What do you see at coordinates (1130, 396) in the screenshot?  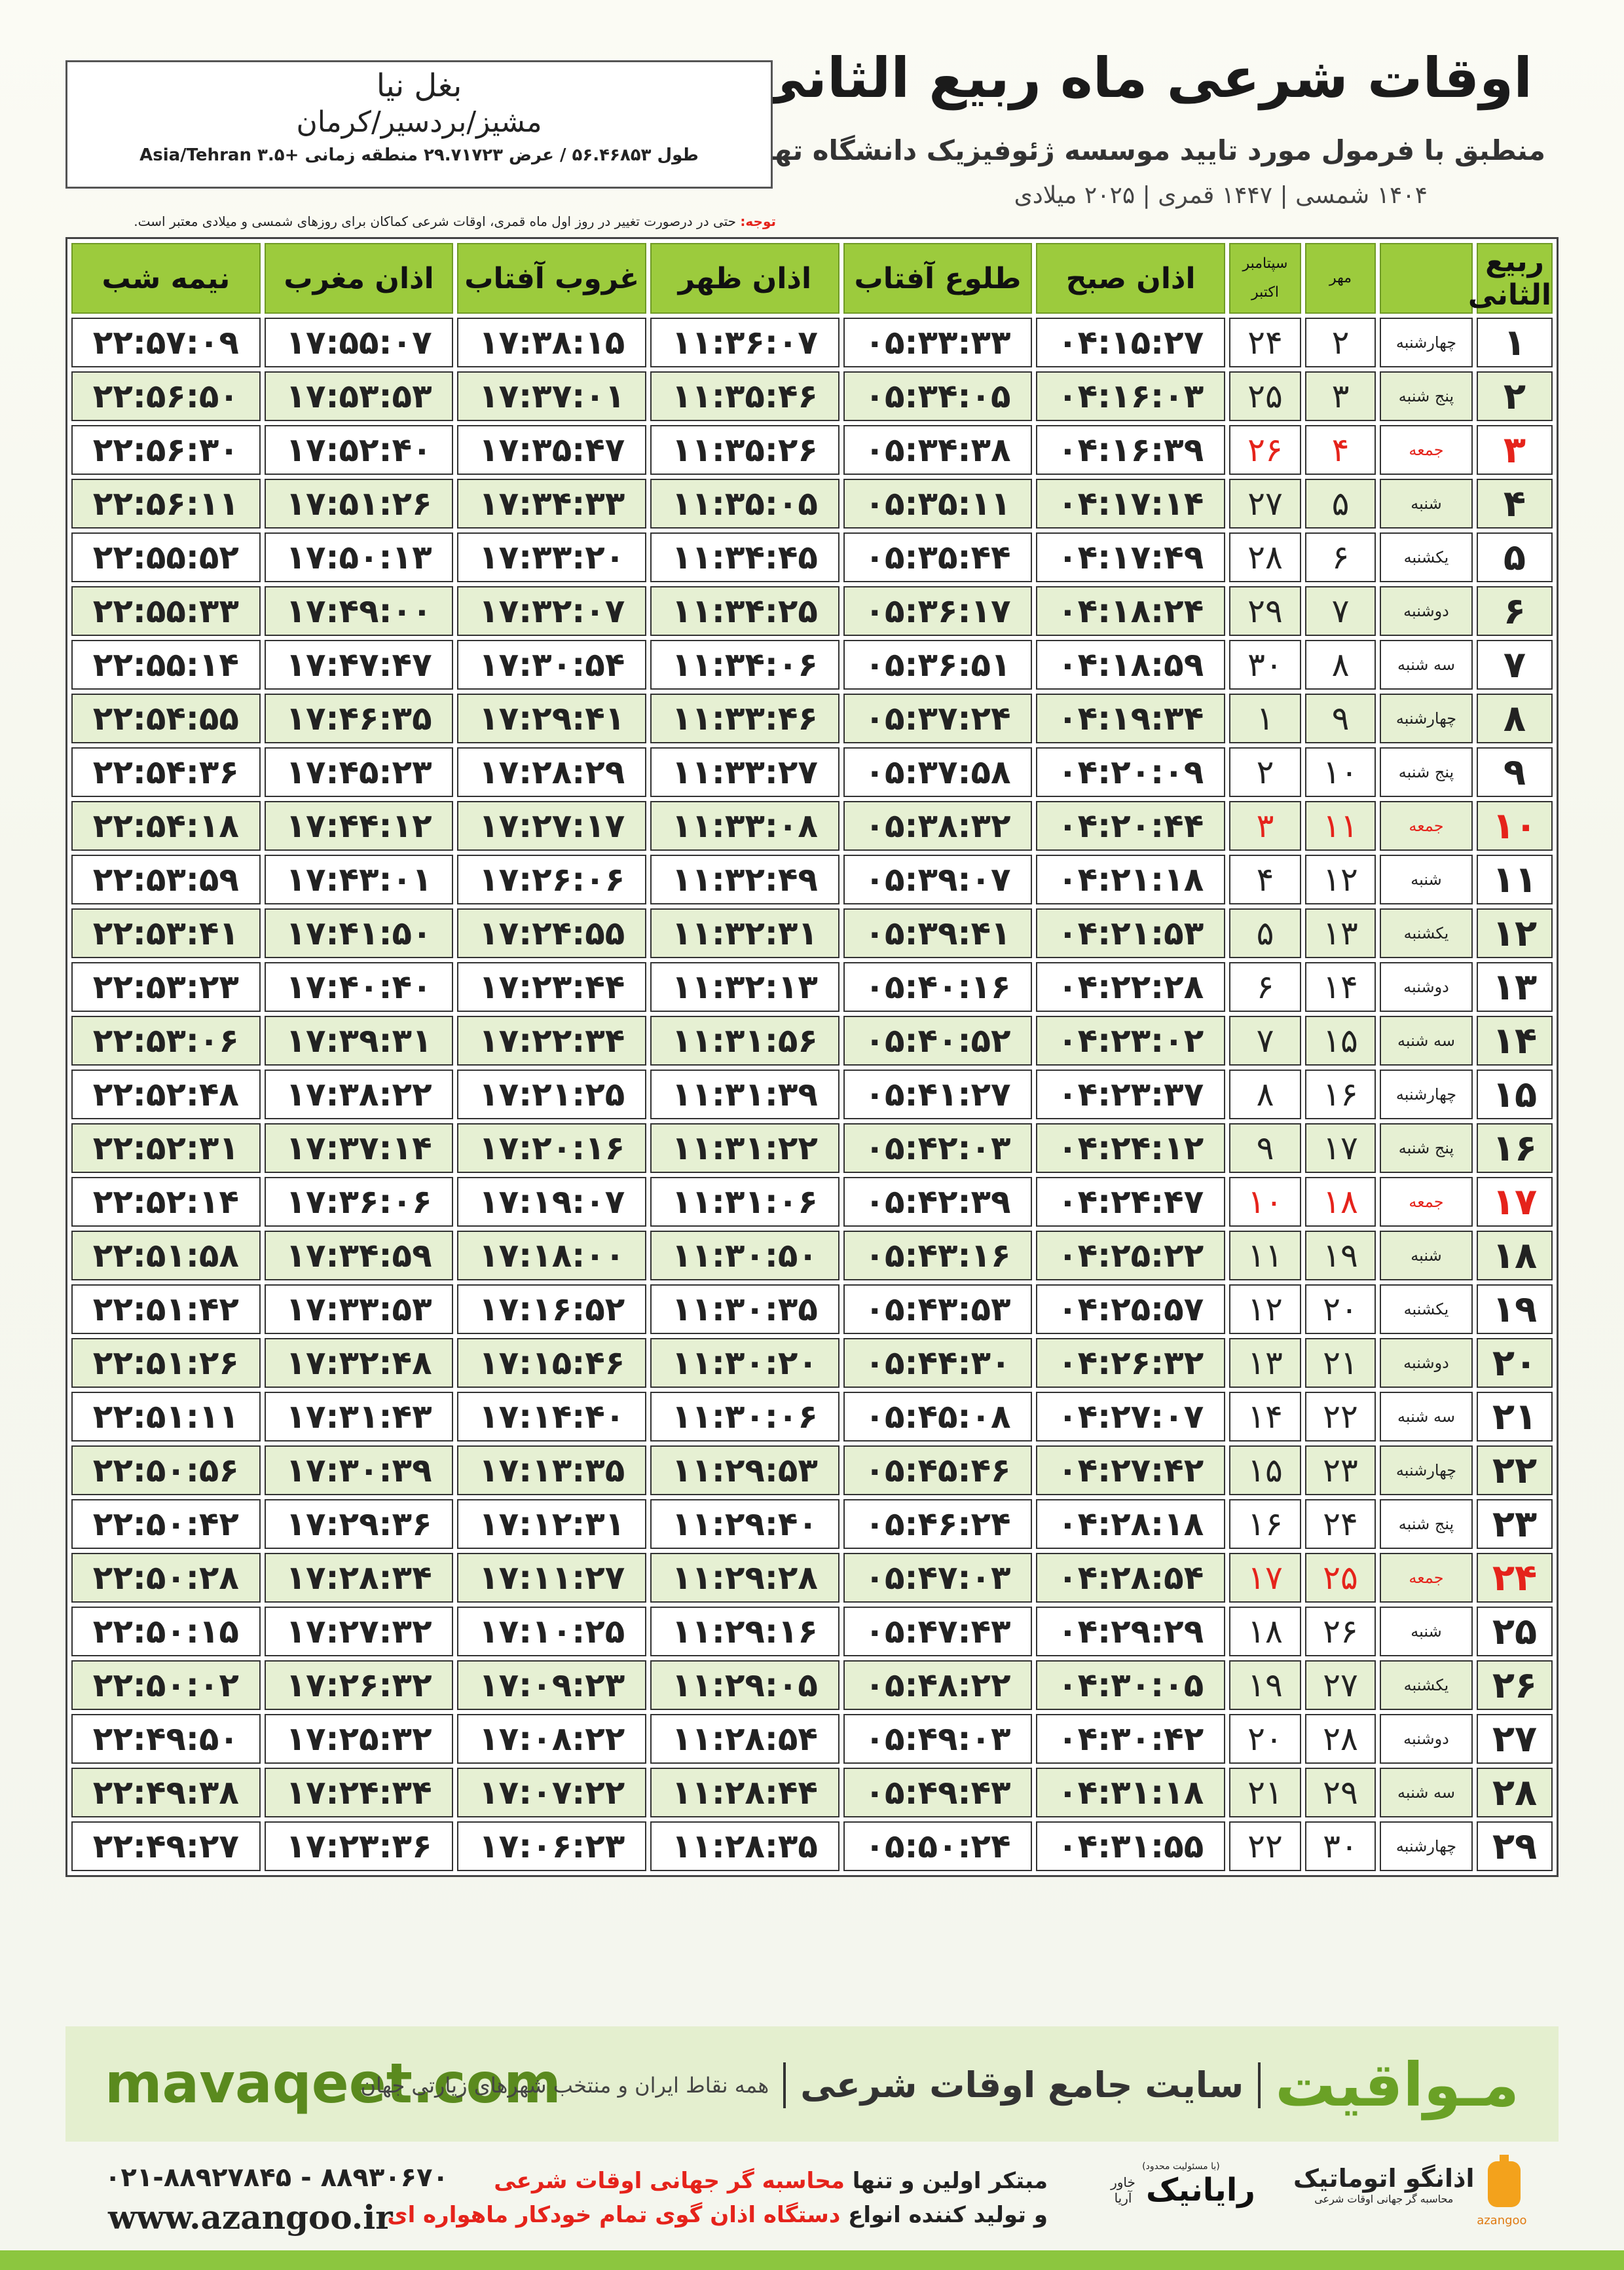 I see `time-cell: ۰۴:۱۶:۰۳` at bounding box center [1130, 396].